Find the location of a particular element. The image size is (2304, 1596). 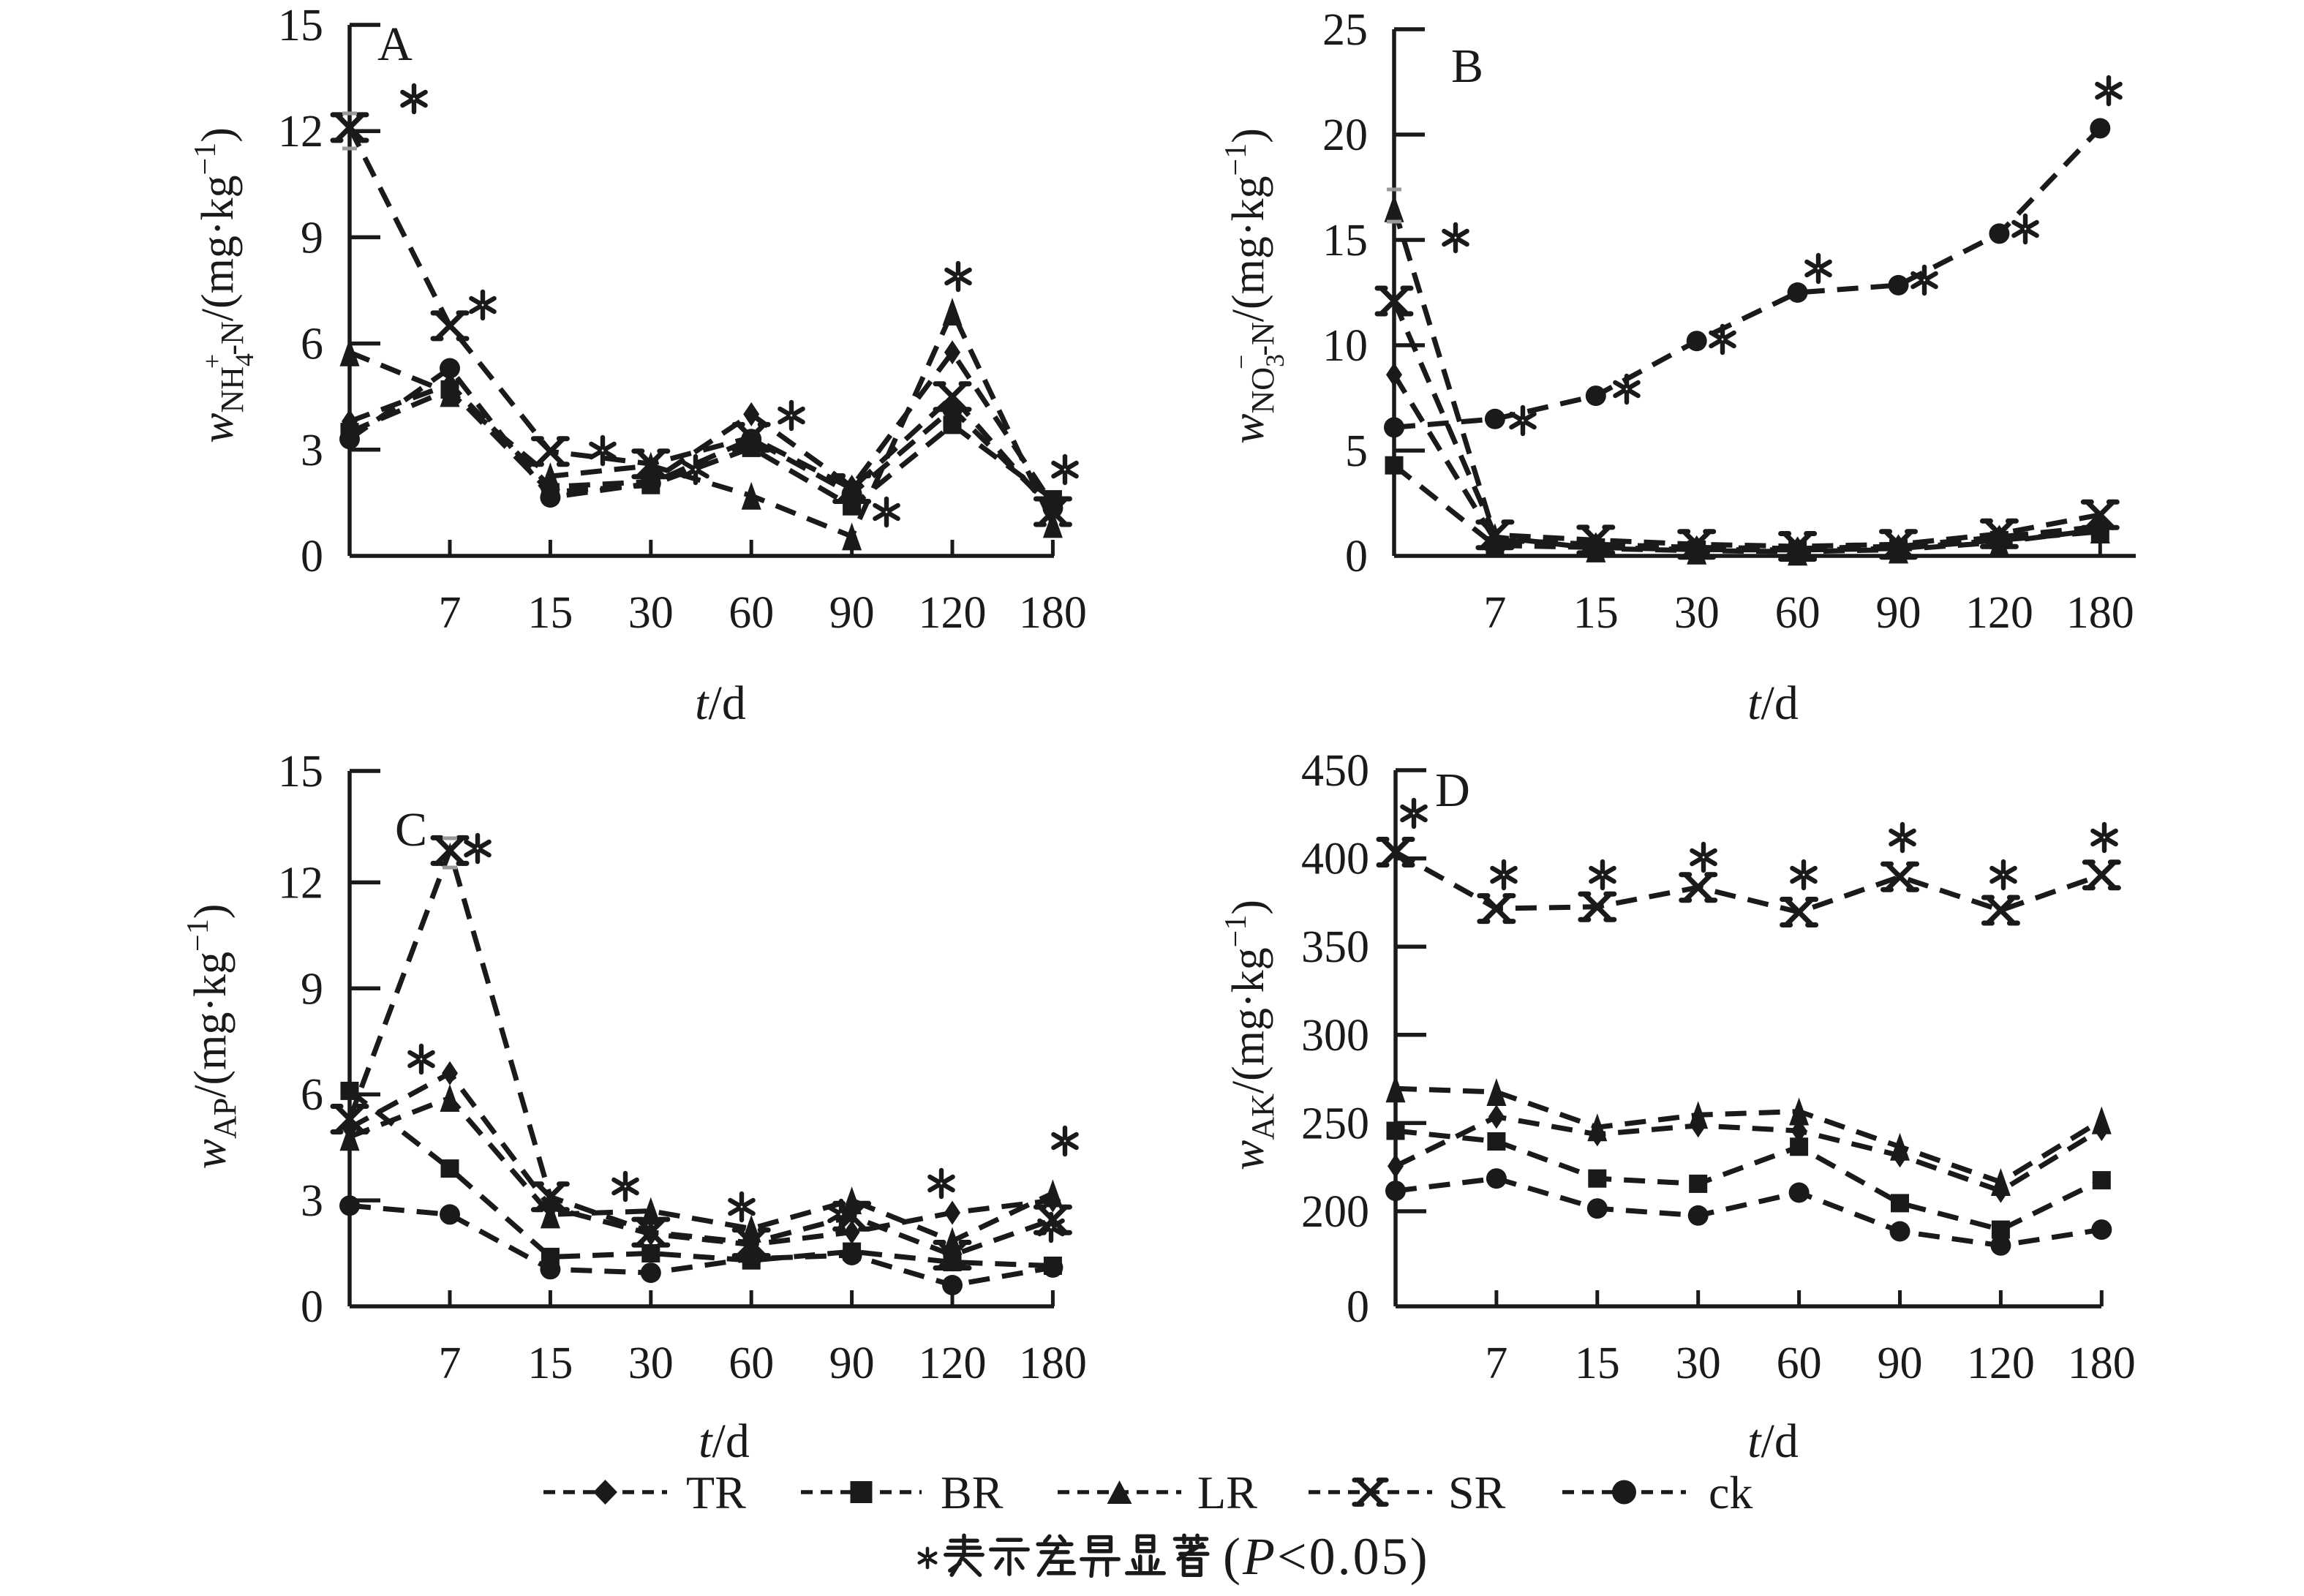

svg-text: LR is located at coordinates (1227, 1492).